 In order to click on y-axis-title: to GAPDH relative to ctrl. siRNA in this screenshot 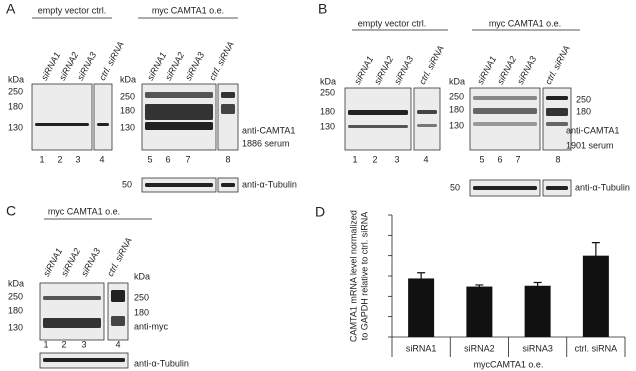, I will do `click(364, 276)`.